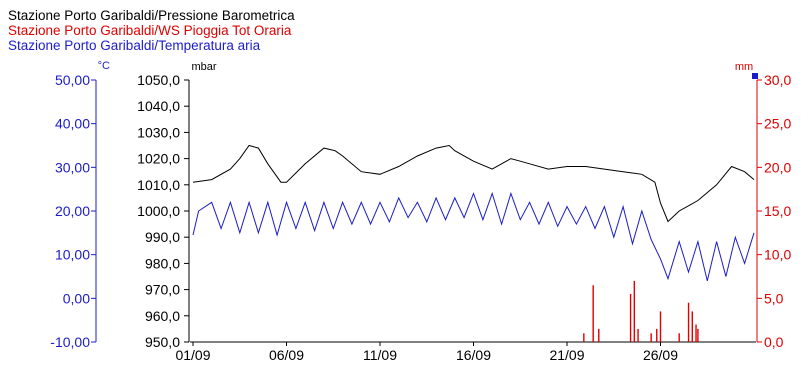  I want to click on rain-tick-label: 25,0, so click(777, 124).